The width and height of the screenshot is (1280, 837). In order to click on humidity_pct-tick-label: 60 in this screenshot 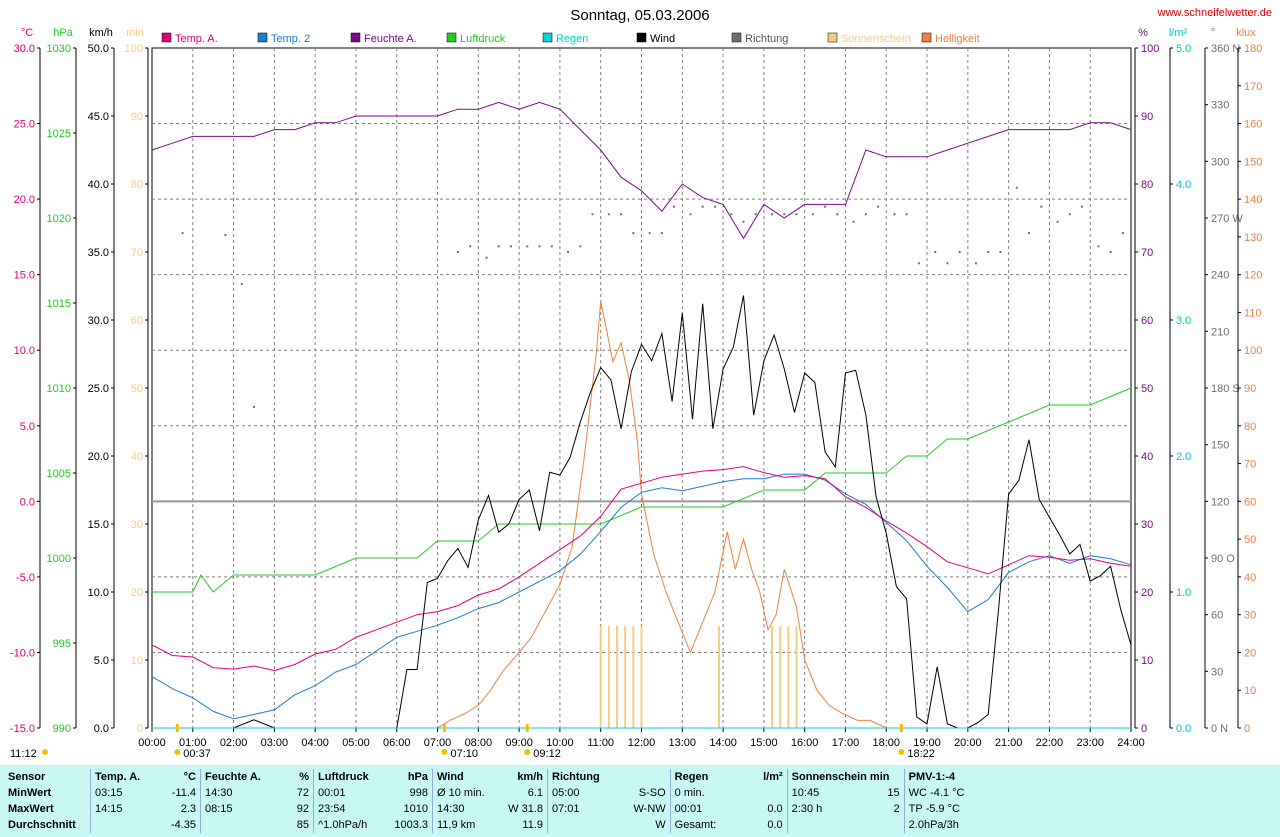, I will do `click(1147, 321)`.